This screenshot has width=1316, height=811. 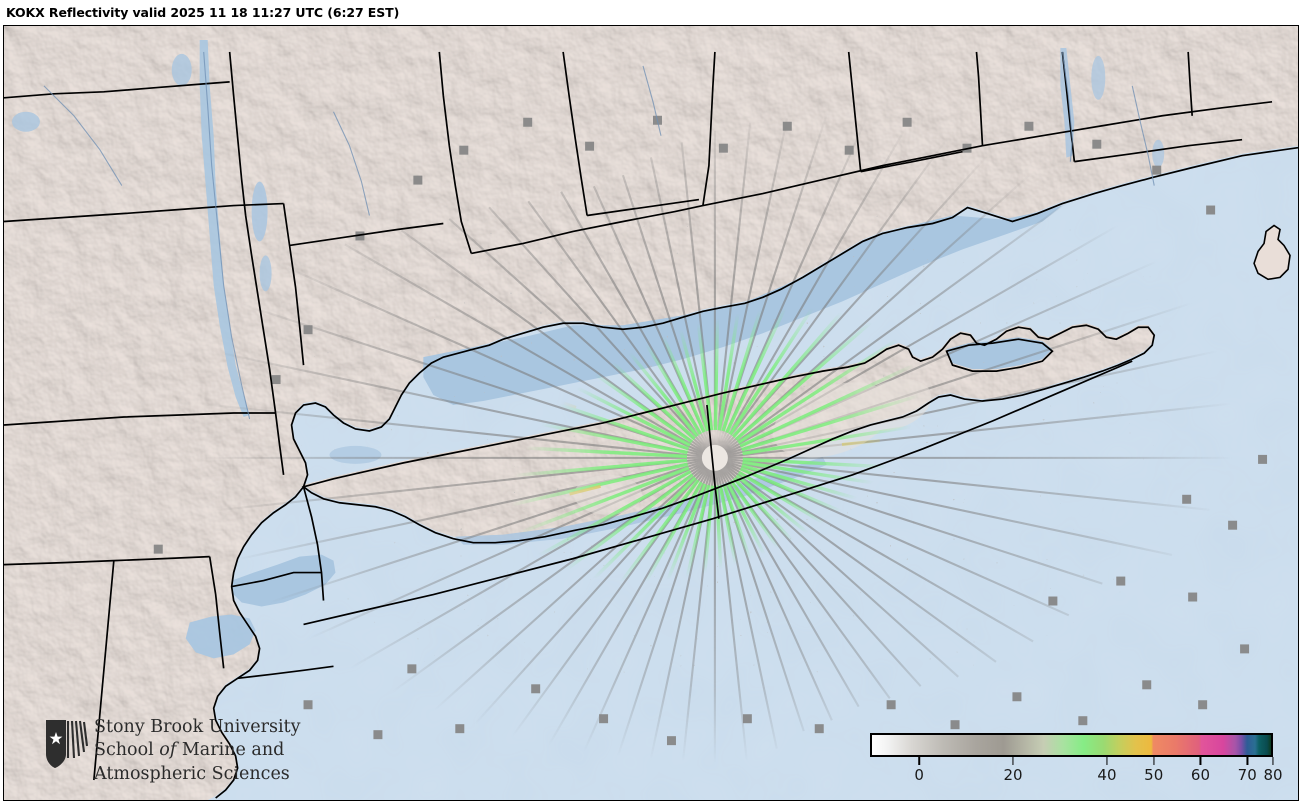 What do you see at coordinates (714, 457) in the screenshot?
I see `radar-site-marker` at bounding box center [714, 457].